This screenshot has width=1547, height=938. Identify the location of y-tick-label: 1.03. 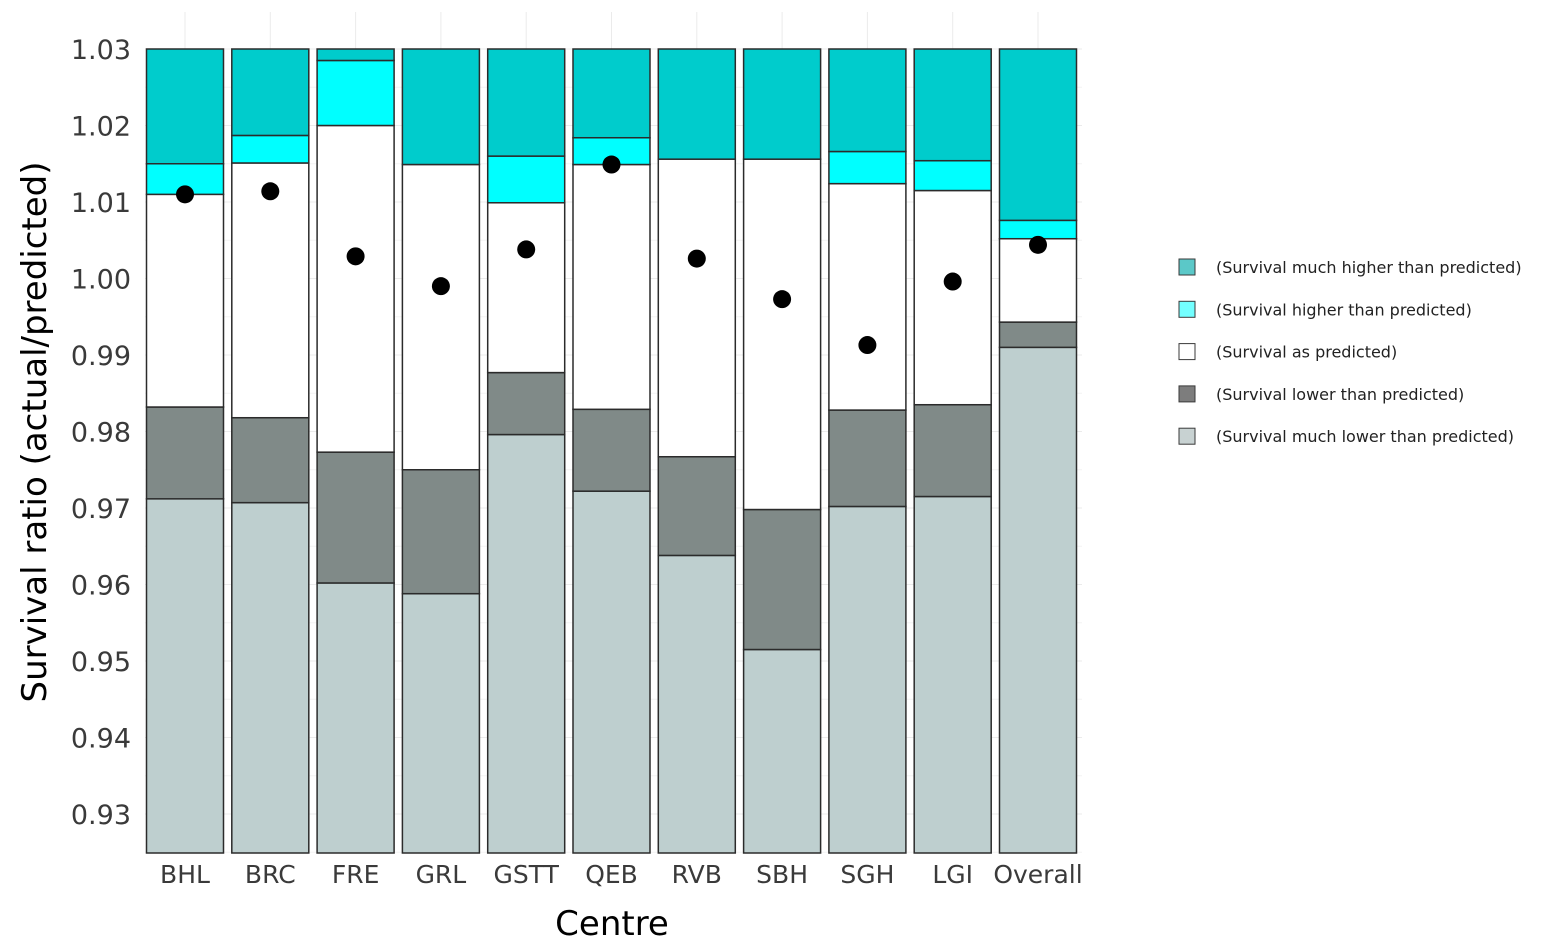
(101, 50).